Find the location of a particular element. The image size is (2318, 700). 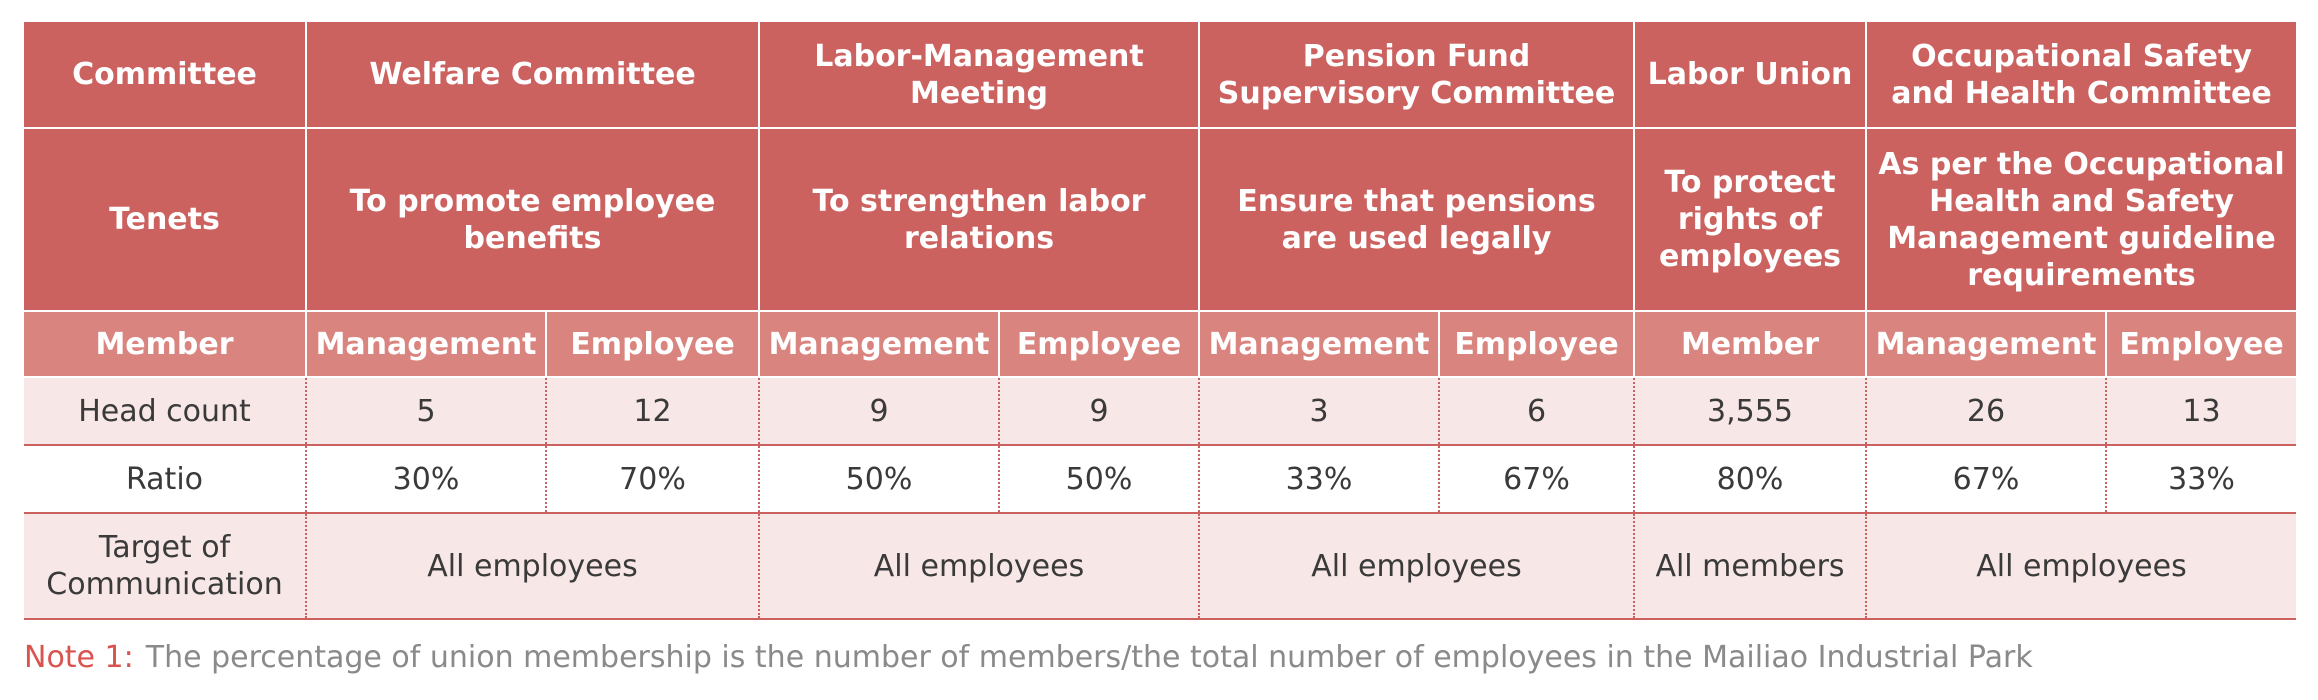

tenets-label: Tenets is located at coordinates (165, 219).